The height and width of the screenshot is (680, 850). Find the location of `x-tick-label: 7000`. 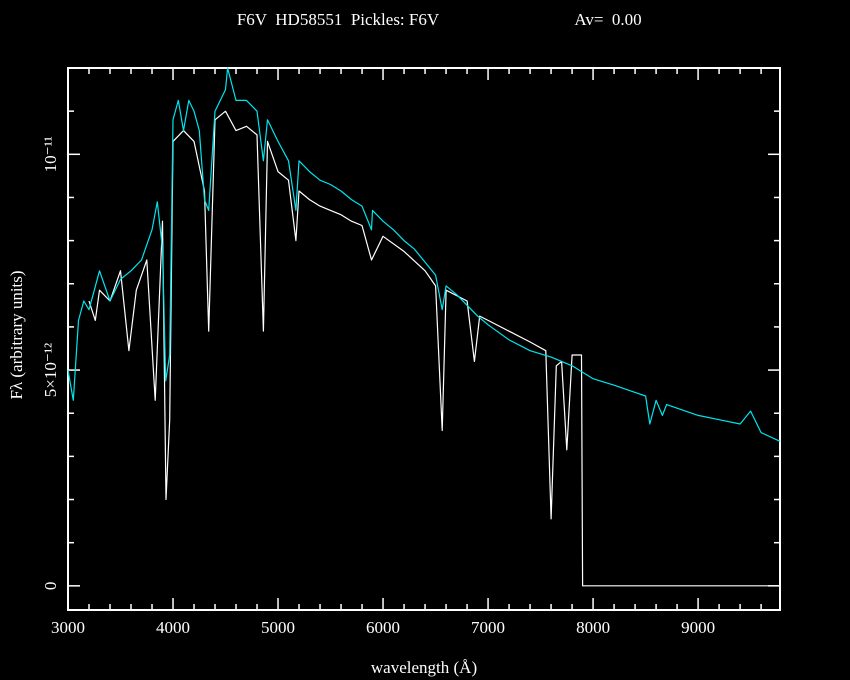

x-tick-label: 7000 is located at coordinates (488, 627).